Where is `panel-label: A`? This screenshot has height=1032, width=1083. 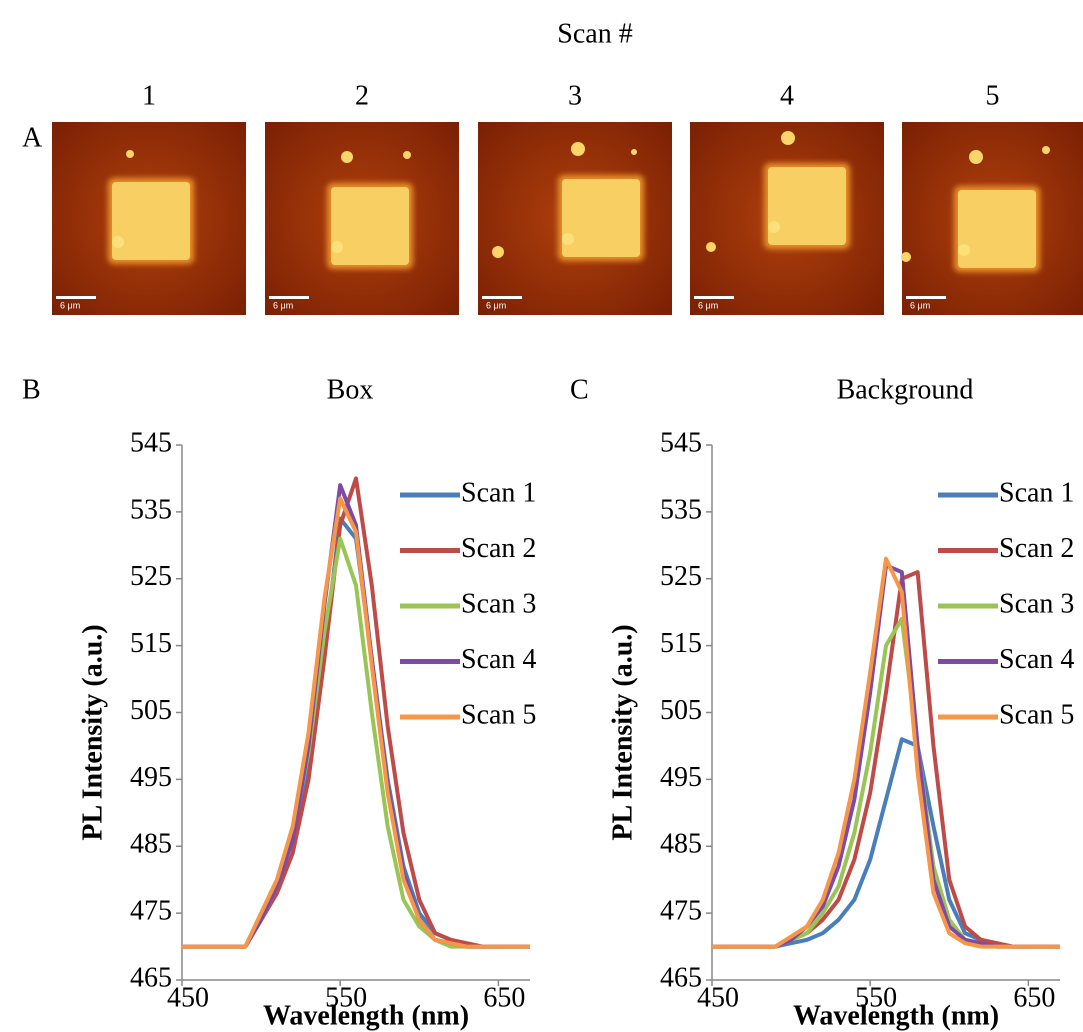
panel-label: A is located at coordinates (32, 137).